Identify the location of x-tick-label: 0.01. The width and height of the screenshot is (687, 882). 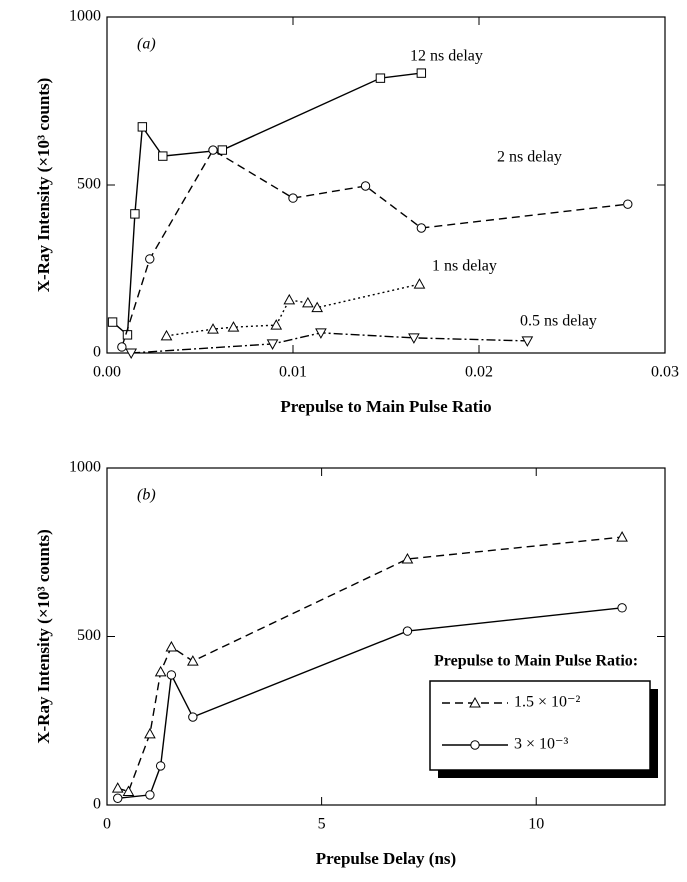
(293, 372).